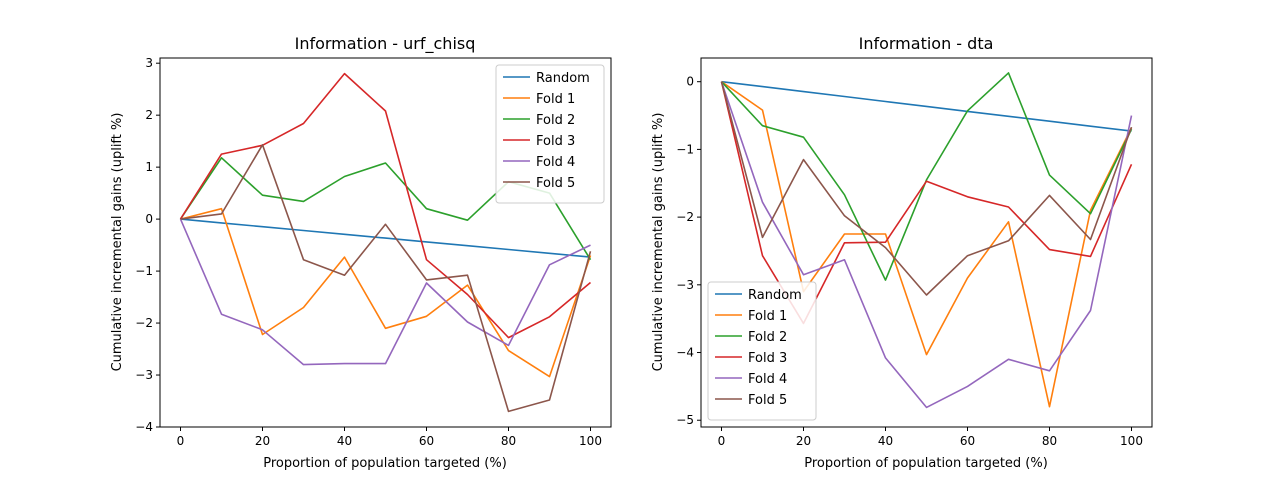 Image resolution: width=1280 pixels, height=480 pixels. I want to click on y-tick-label: 1, so click(149, 167).